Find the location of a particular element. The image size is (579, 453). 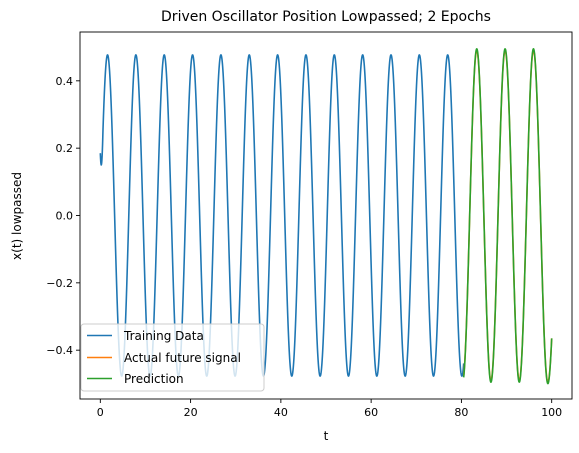

x-tick-label: 40 is located at coordinates (281, 412).